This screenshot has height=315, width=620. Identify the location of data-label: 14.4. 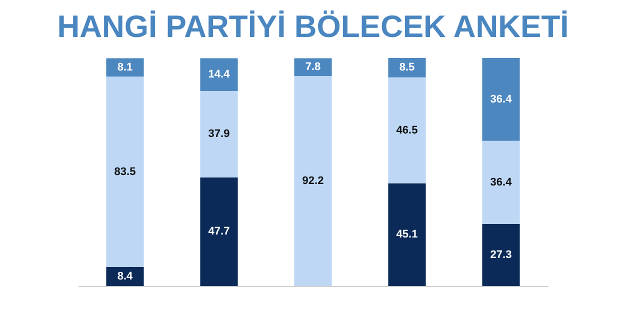
(219, 74).